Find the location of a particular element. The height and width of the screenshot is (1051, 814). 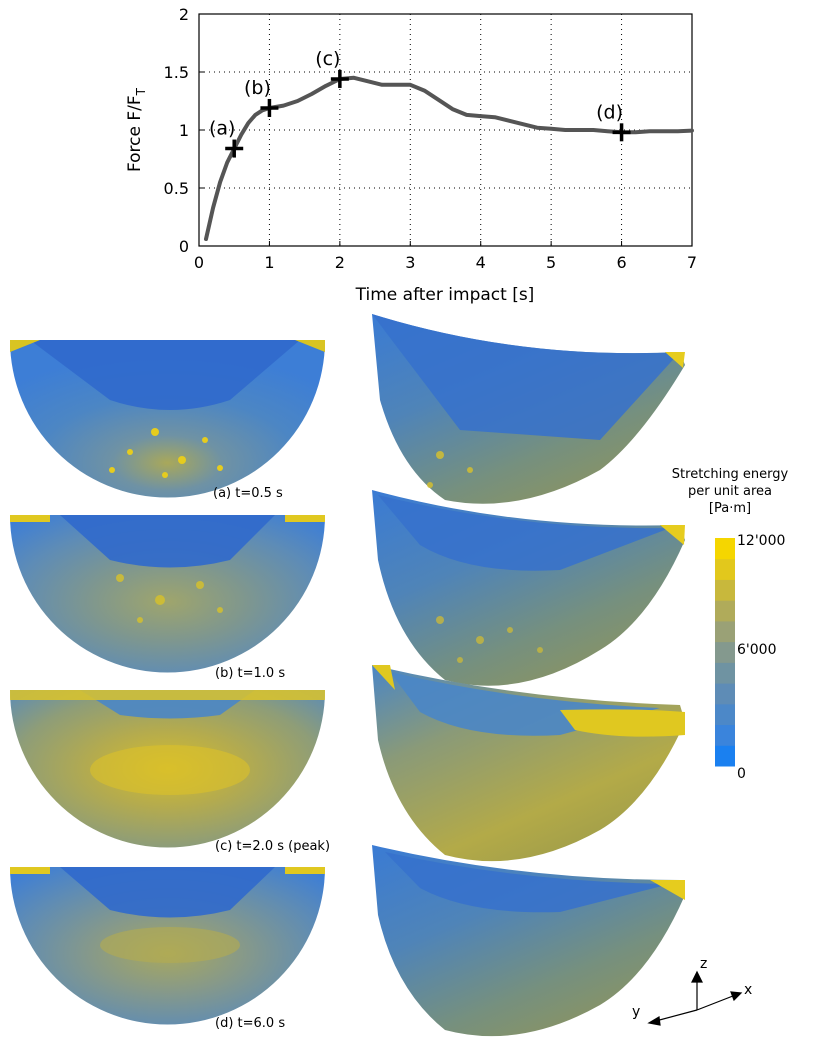

markers: (a) (b) (c) (d) is located at coordinates (420, 103).